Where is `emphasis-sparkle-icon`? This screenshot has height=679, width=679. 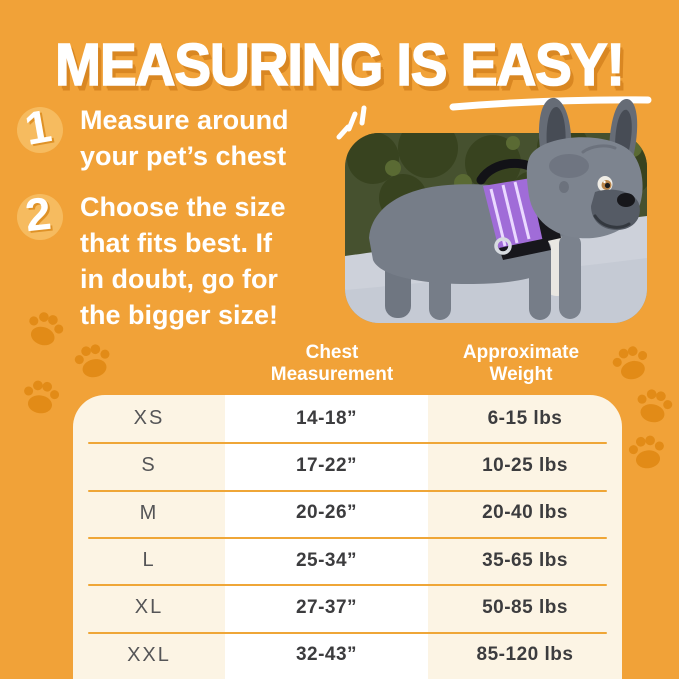 emphasis-sparkle-icon is located at coordinates (351, 122).